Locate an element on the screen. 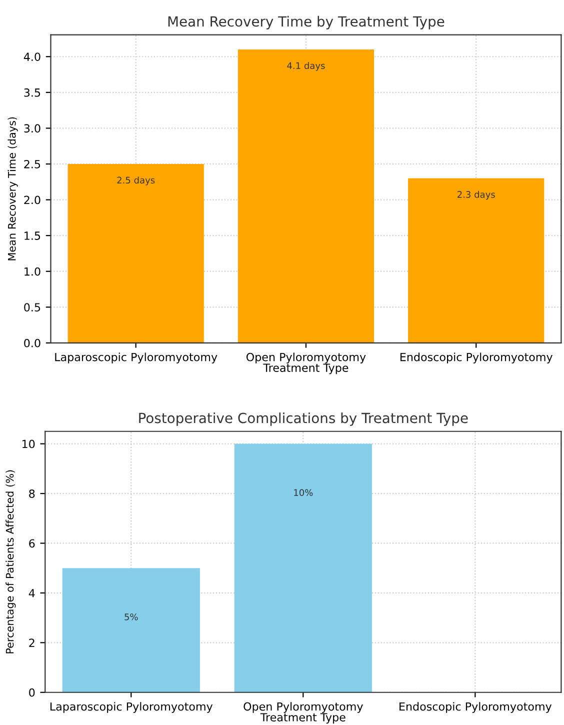  y-tick-label: 0.5 is located at coordinates (32, 307).